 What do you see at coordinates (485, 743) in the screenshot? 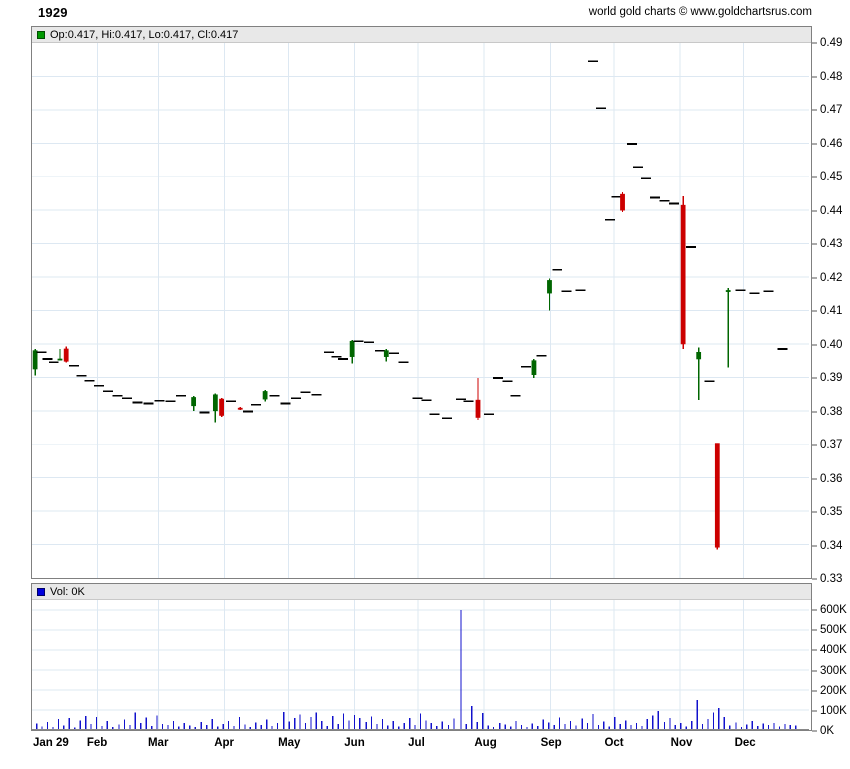
I see `x-axis-tick-label: Aug` at bounding box center [485, 743].